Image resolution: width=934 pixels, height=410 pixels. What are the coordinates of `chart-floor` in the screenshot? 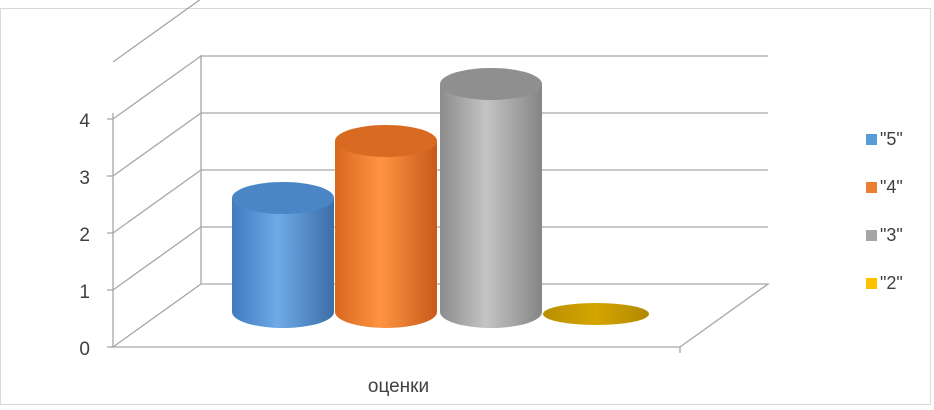 It's located at (440, 315).